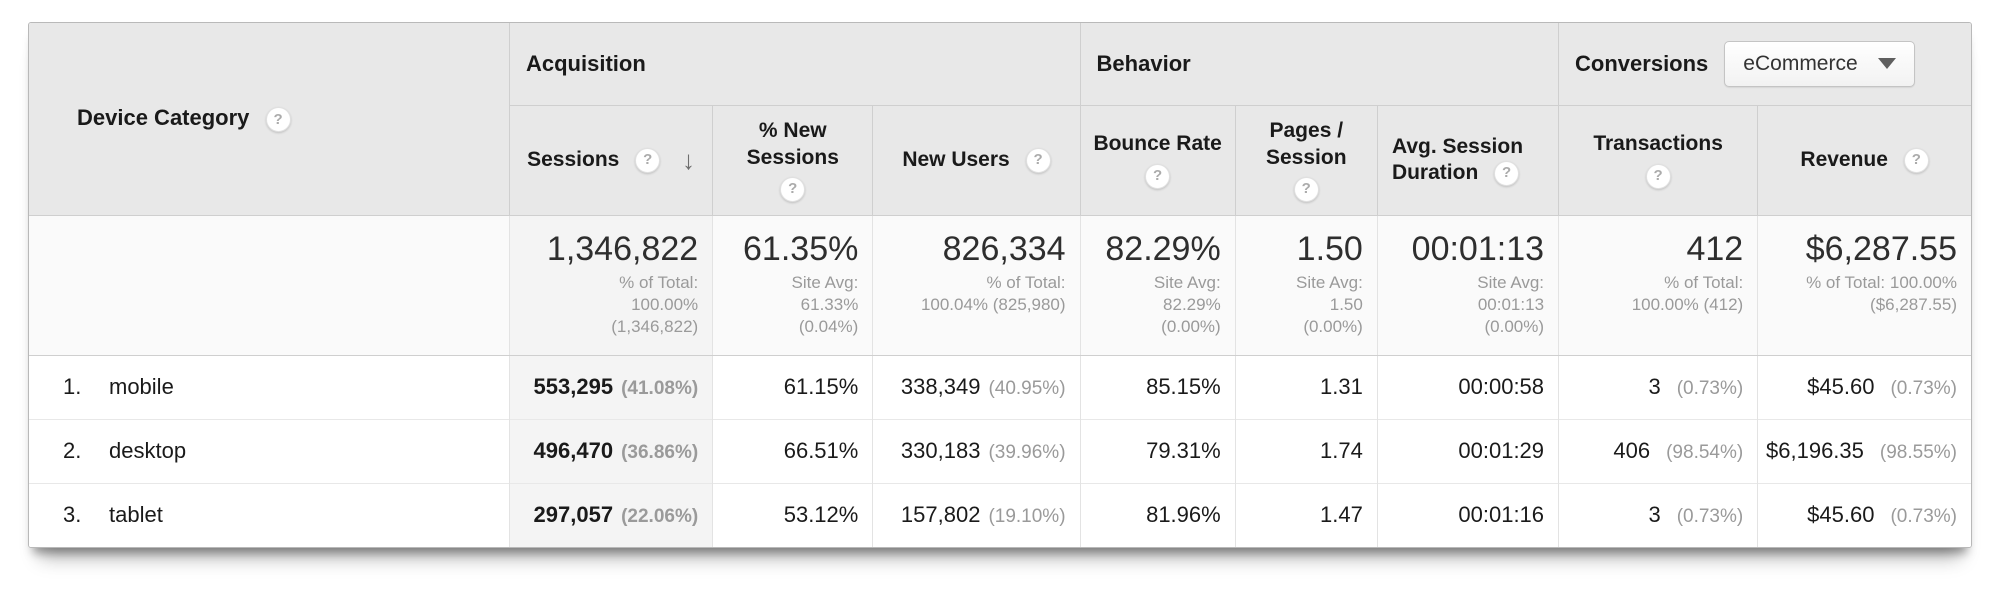 Image resolution: width=2002 pixels, height=600 pixels. Describe the element at coordinates (792, 144) in the screenshot. I see `pct-new-sessions-column-label: % New Sessions` at that location.